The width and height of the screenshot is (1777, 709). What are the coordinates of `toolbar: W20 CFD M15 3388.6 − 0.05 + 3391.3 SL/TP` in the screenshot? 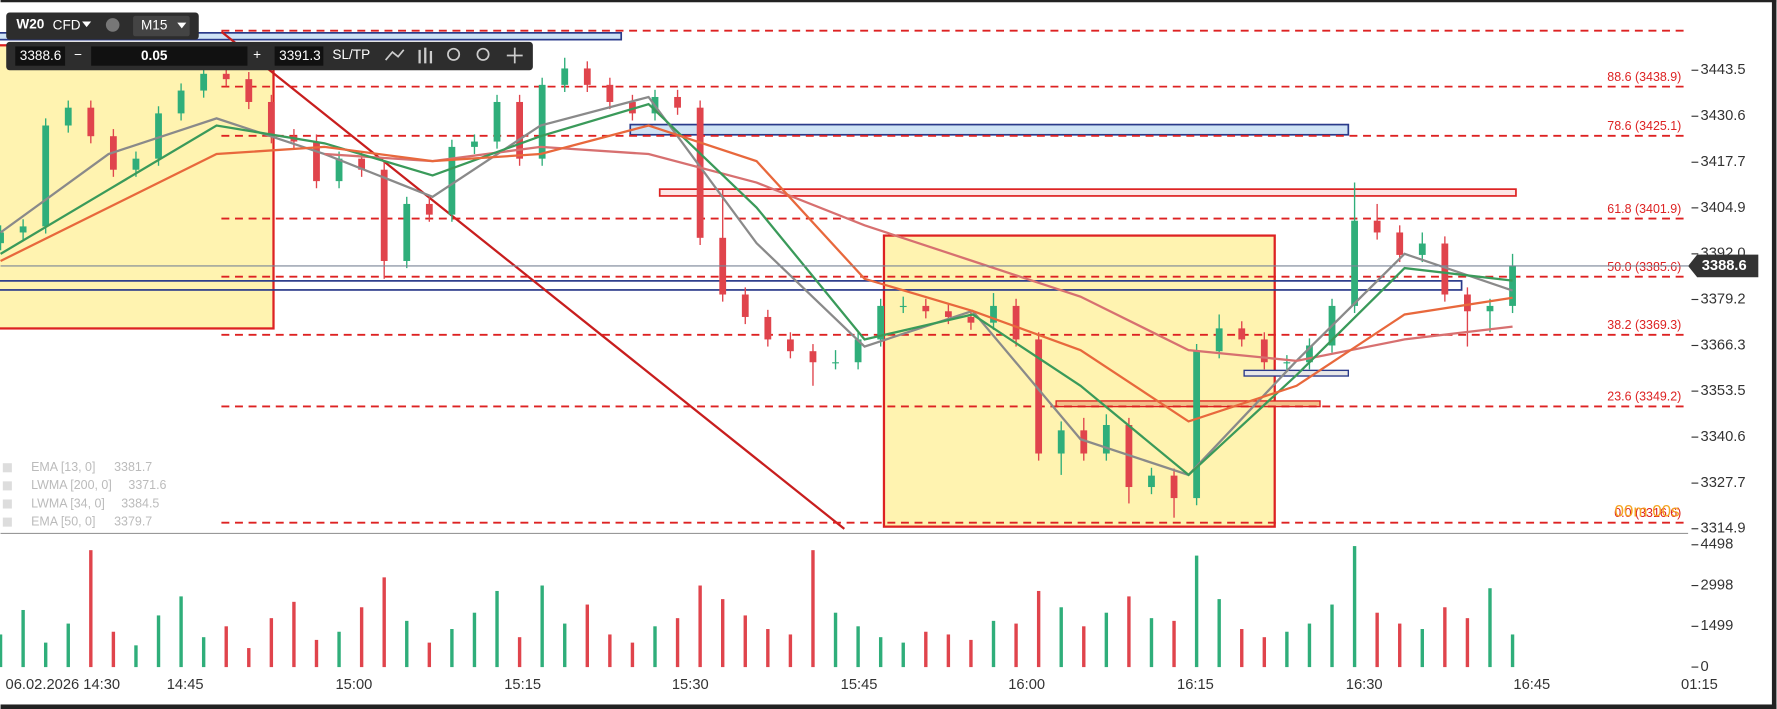 It's located at (269, 41).